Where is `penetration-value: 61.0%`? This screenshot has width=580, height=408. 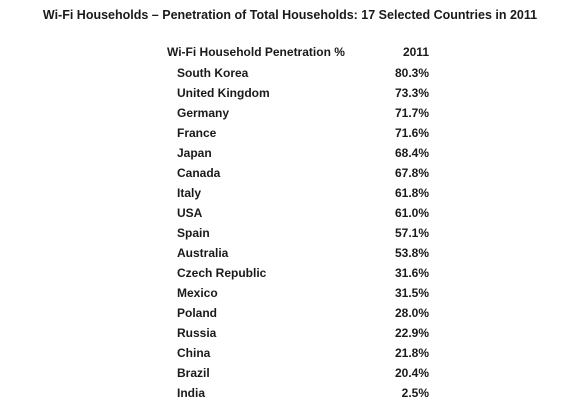 penetration-value: 61.0% is located at coordinates (411, 213).